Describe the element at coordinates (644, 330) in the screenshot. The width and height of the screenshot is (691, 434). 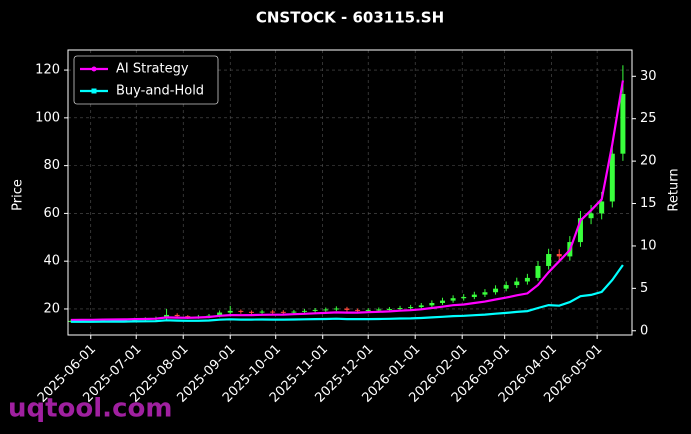
I see `y2-tick-label: 0` at that location.